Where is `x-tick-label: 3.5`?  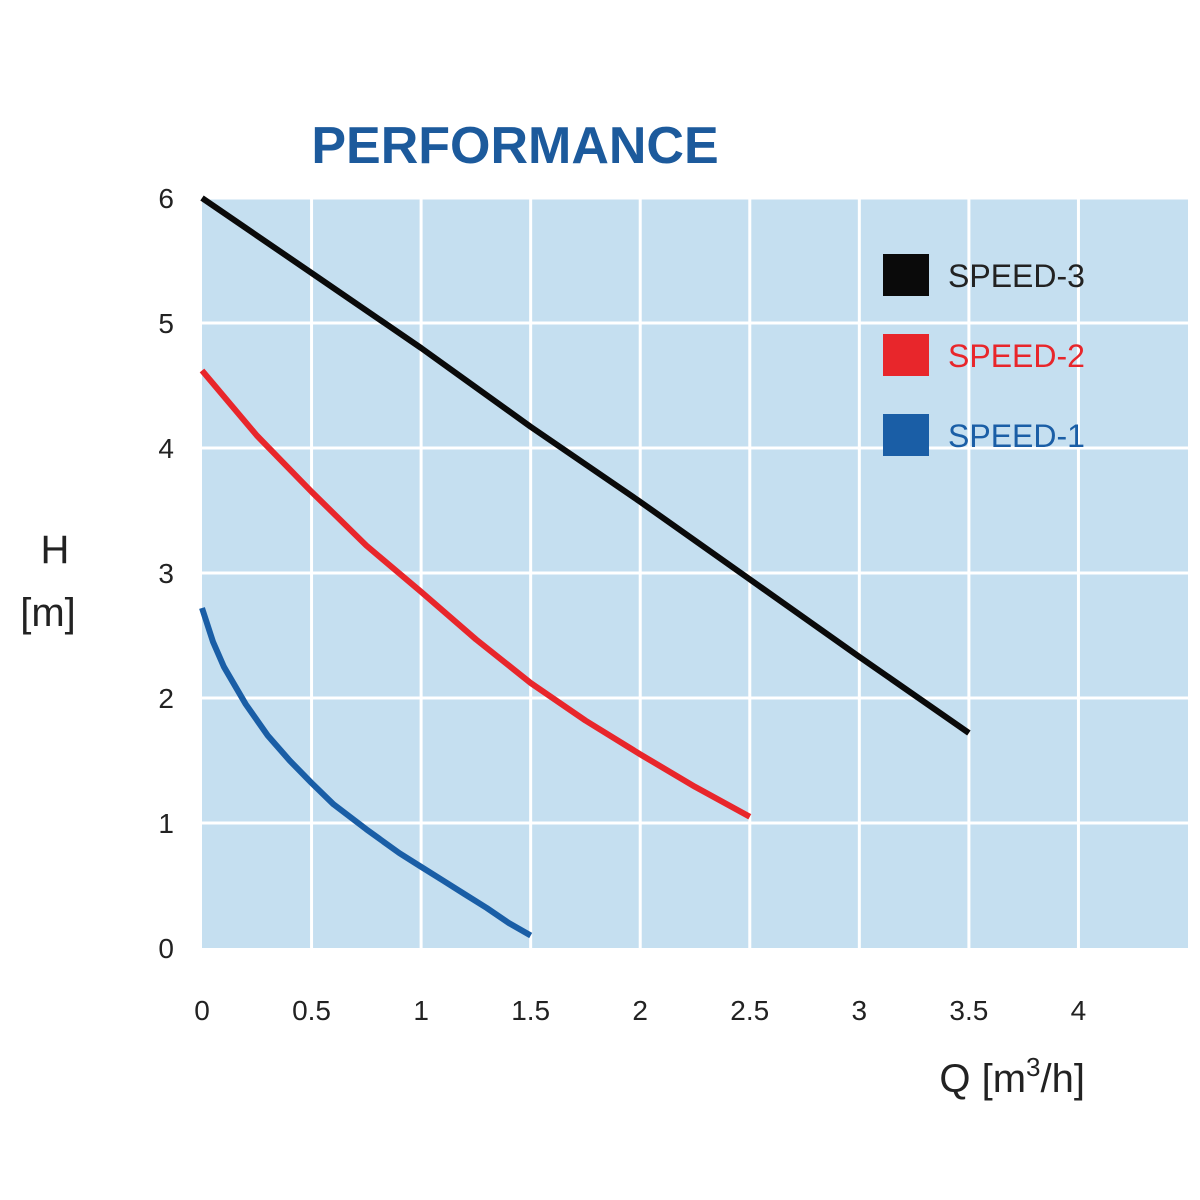
x-tick-label: 3.5 is located at coordinates (968, 1010).